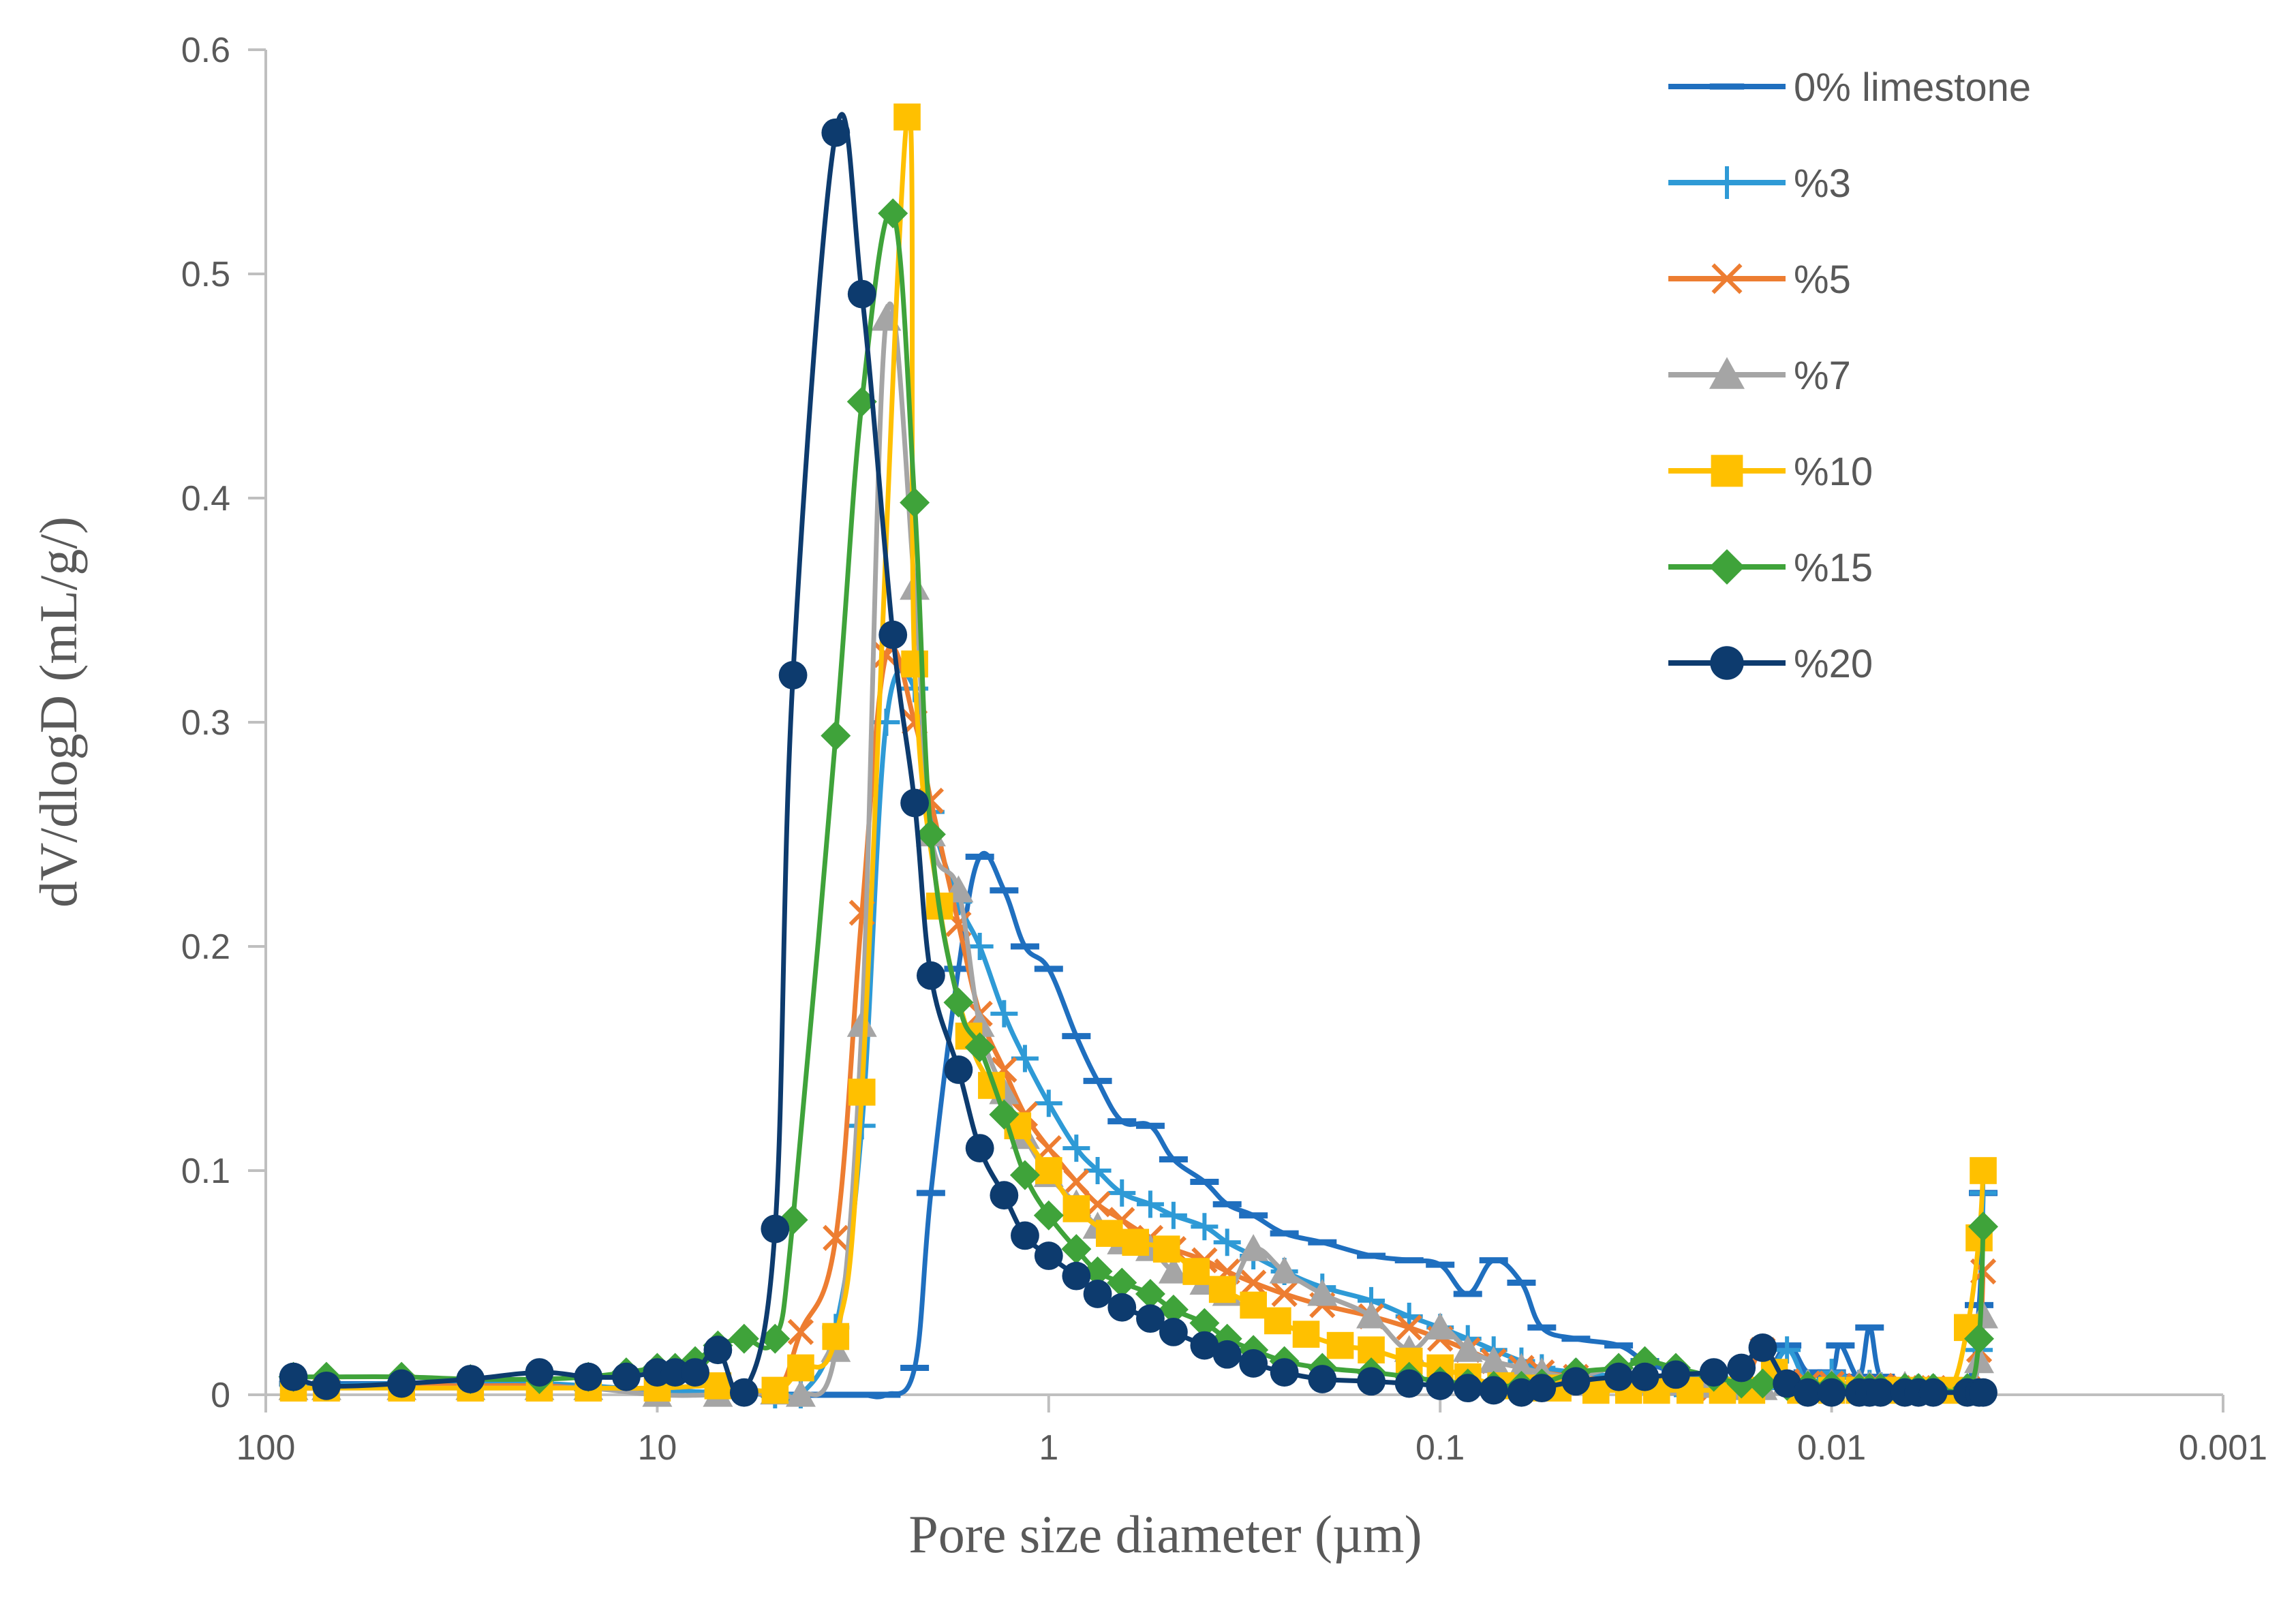 The width and height of the screenshot is (2296, 1606). Describe the element at coordinates (1727, 471) in the screenshot. I see `legend-10-marker` at that location.